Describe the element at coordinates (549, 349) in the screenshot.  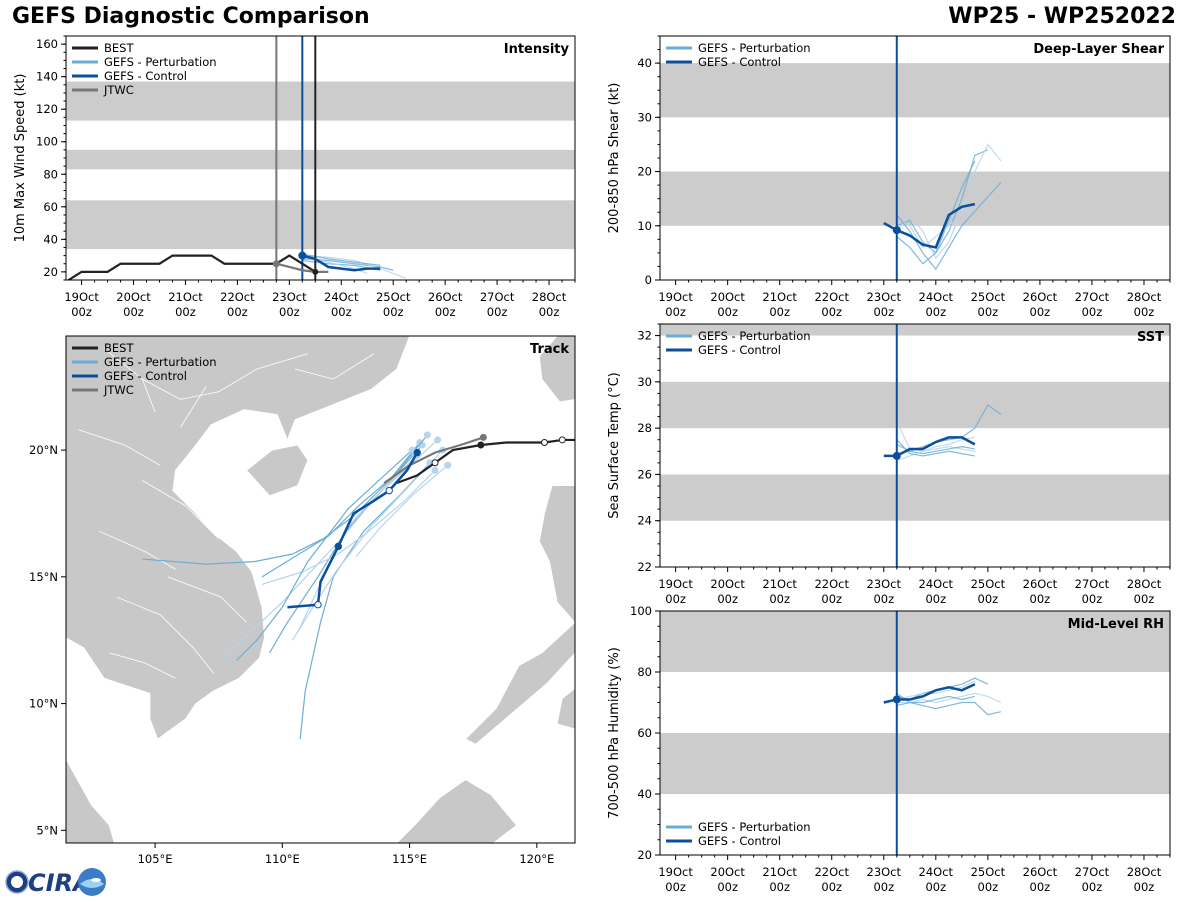
I see `panel-title: Track` at that location.